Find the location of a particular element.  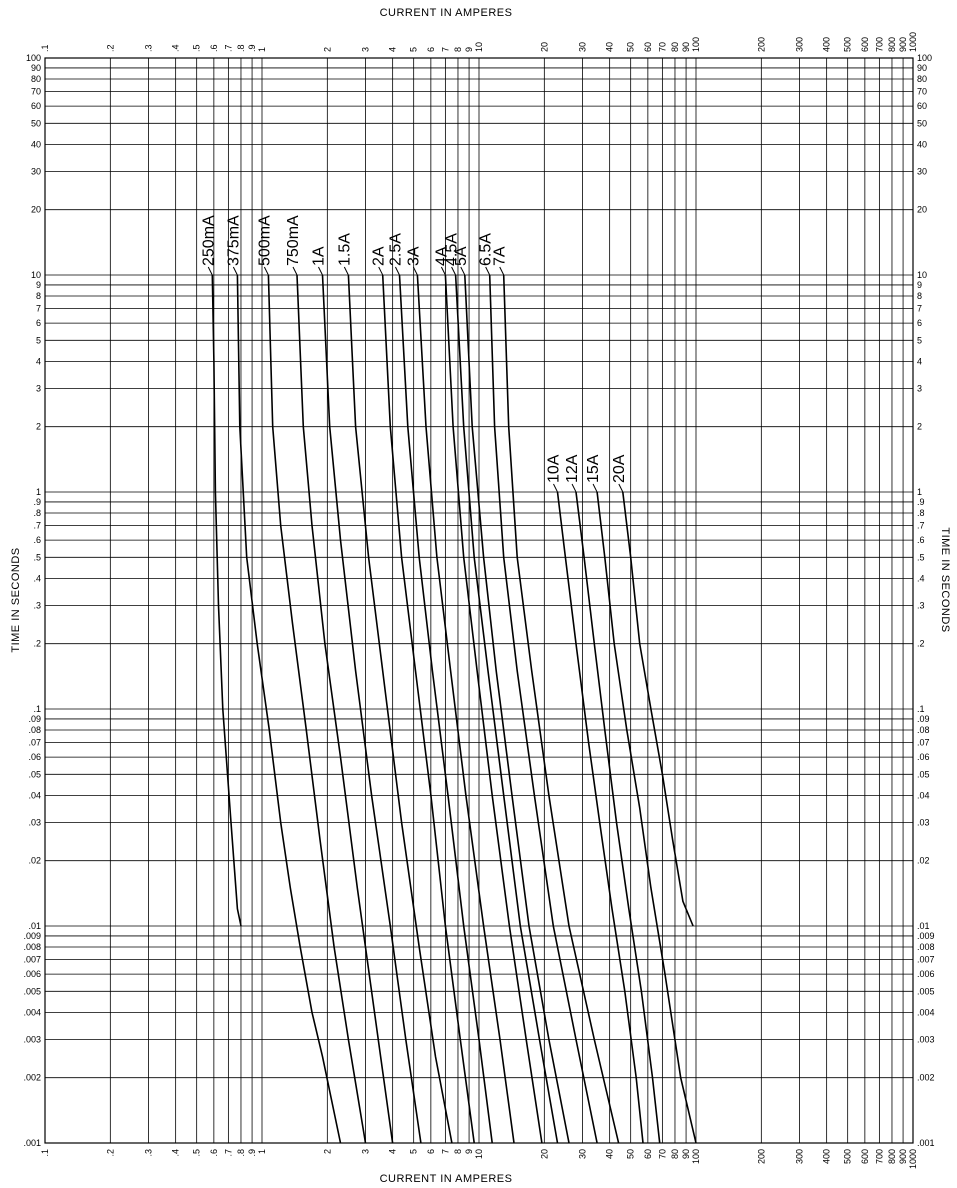

x-tick-label-top: 200 is located at coordinates (761, 44).